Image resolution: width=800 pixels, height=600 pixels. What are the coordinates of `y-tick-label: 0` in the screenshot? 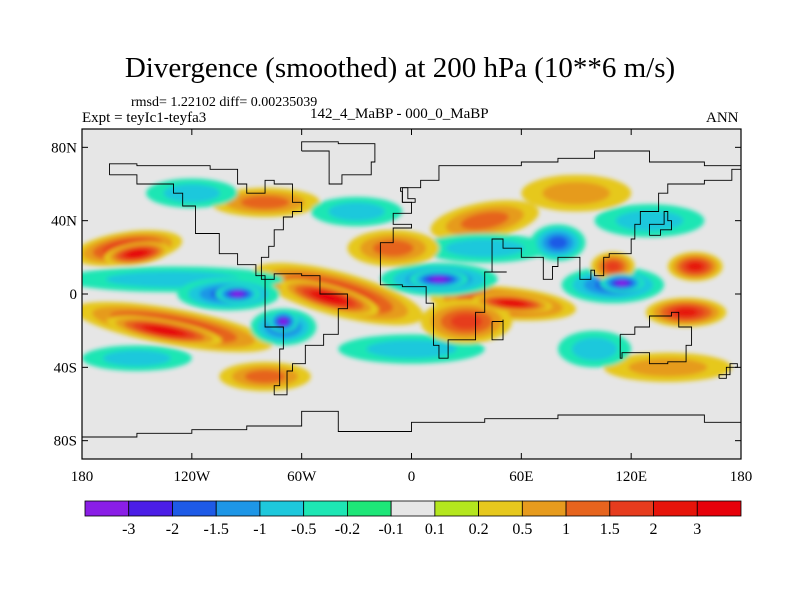 It's located at (74, 295).